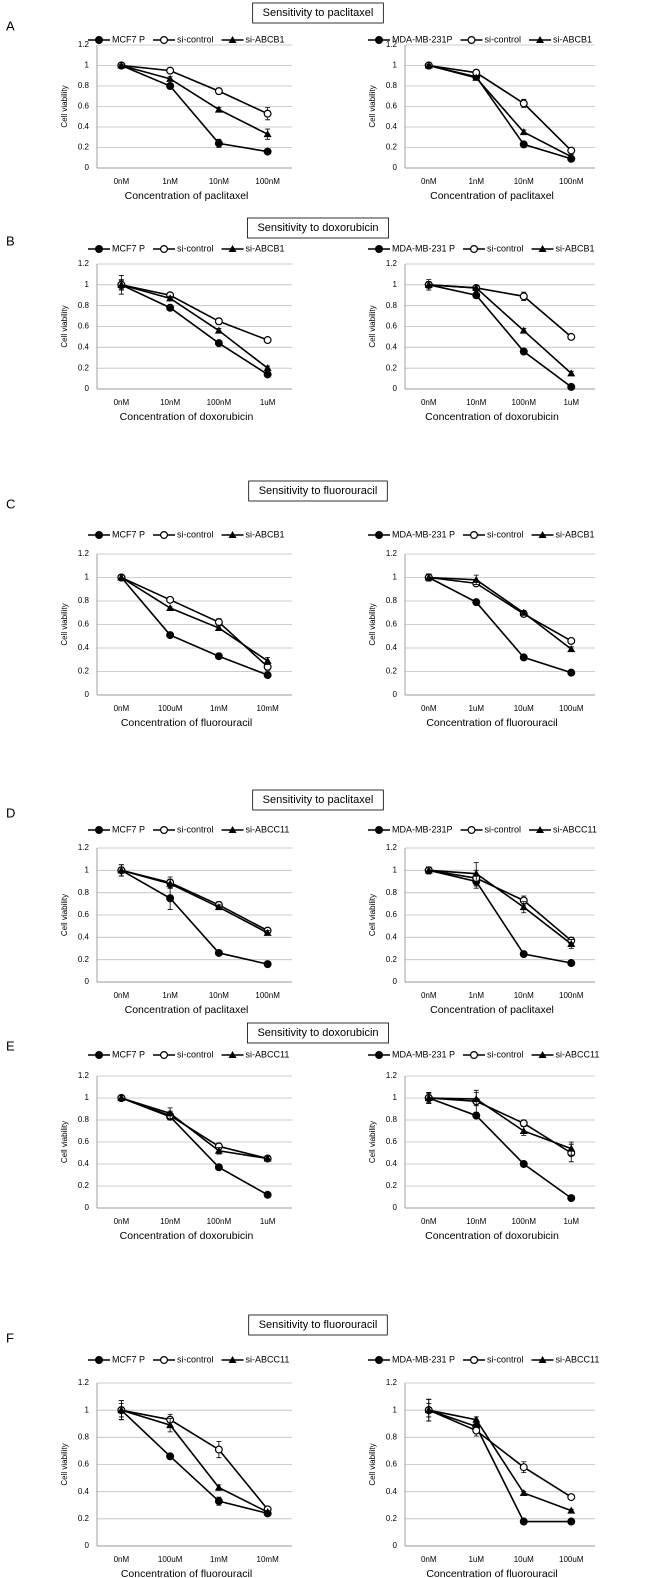 Image resolution: width=650 pixels, height=1578 pixels. Describe the element at coordinates (318, 800) in the screenshot. I see `panel-title: Sensitivity to paclitaxel` at that location.